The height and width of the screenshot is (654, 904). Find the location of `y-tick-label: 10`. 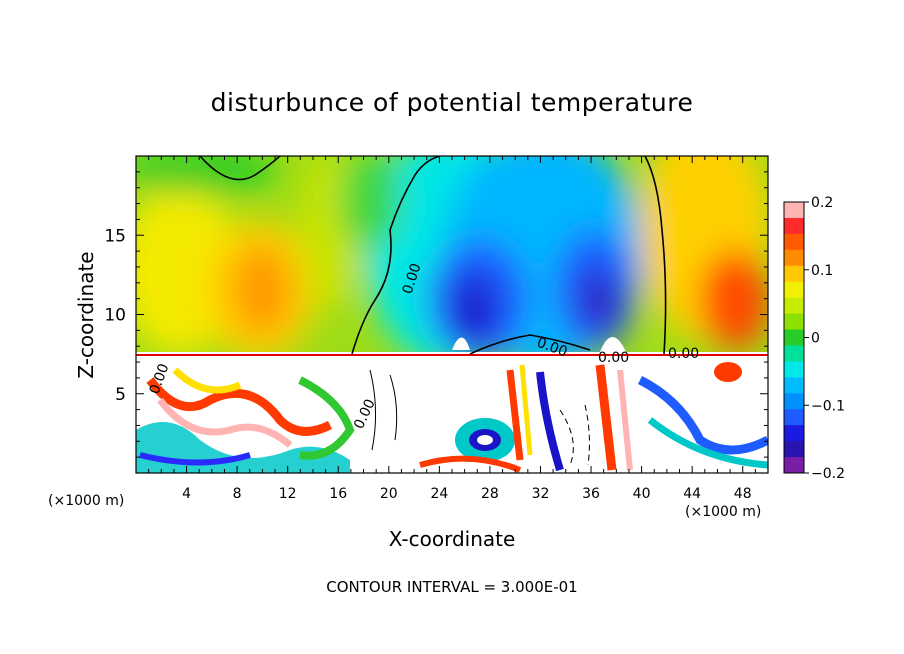

y-tick-label: 10 is located at coordinates (115, 316).